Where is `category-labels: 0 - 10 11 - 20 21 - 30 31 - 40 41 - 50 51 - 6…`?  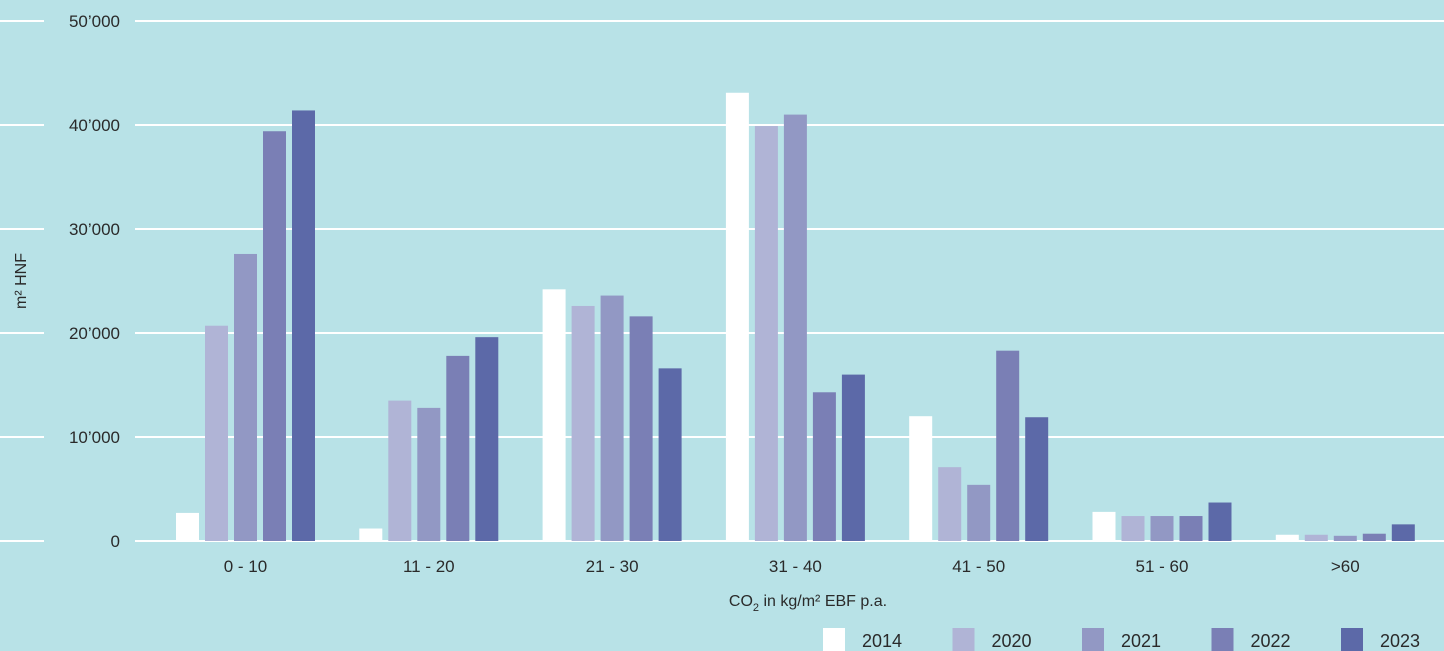
category-labels: 0 - 10 11 - 20 21 - 30 31 - 40 41 - 50 51 - 6… is located at coordinates (792, 566).